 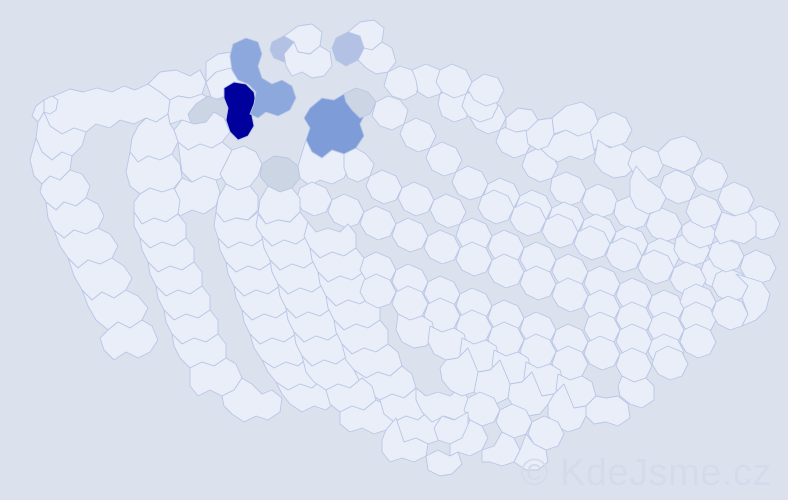 What do you see at coordinates (263, 78) in the screenshot?
I see `district-region-liberec` at bounding box center [263, 78].